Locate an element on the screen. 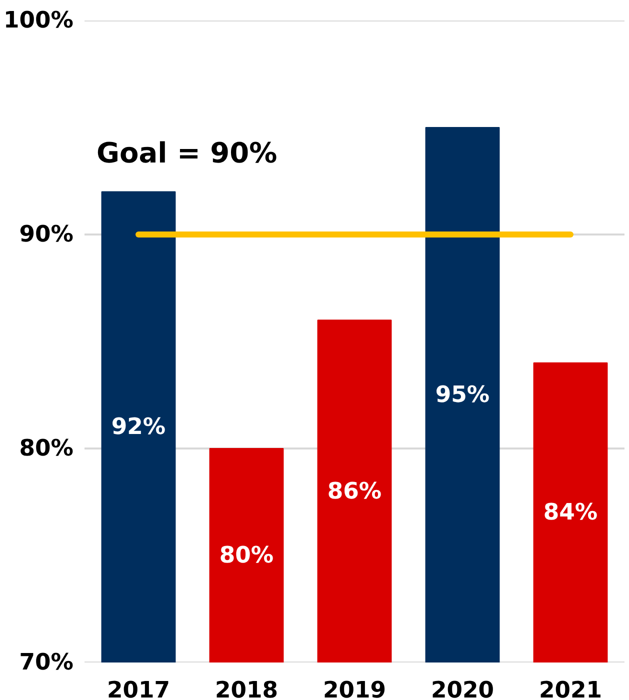 The width and height of the screenshot is (629, 700). data-label: 86% is located at coordinates (354, 491).